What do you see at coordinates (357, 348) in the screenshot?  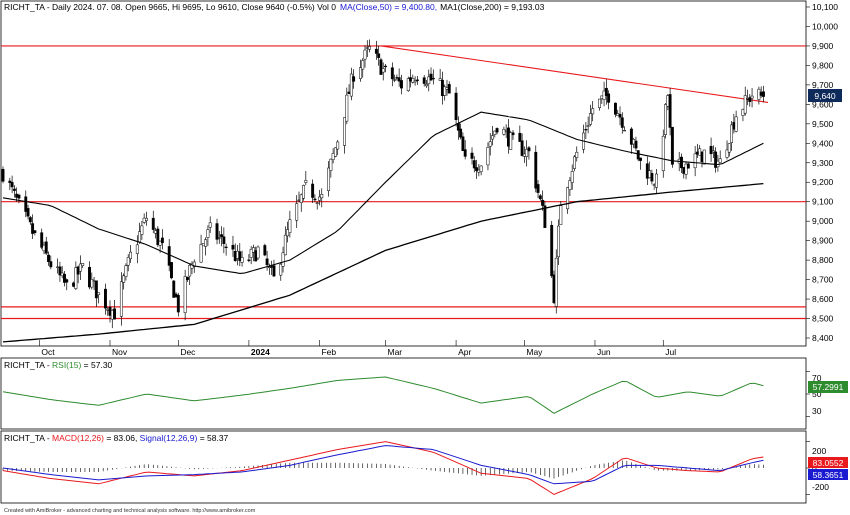 I see `x-axis: Oct Nov Dec 2024 Feb Mar Apr May Jun Jul` at bounding box center [357, 348].